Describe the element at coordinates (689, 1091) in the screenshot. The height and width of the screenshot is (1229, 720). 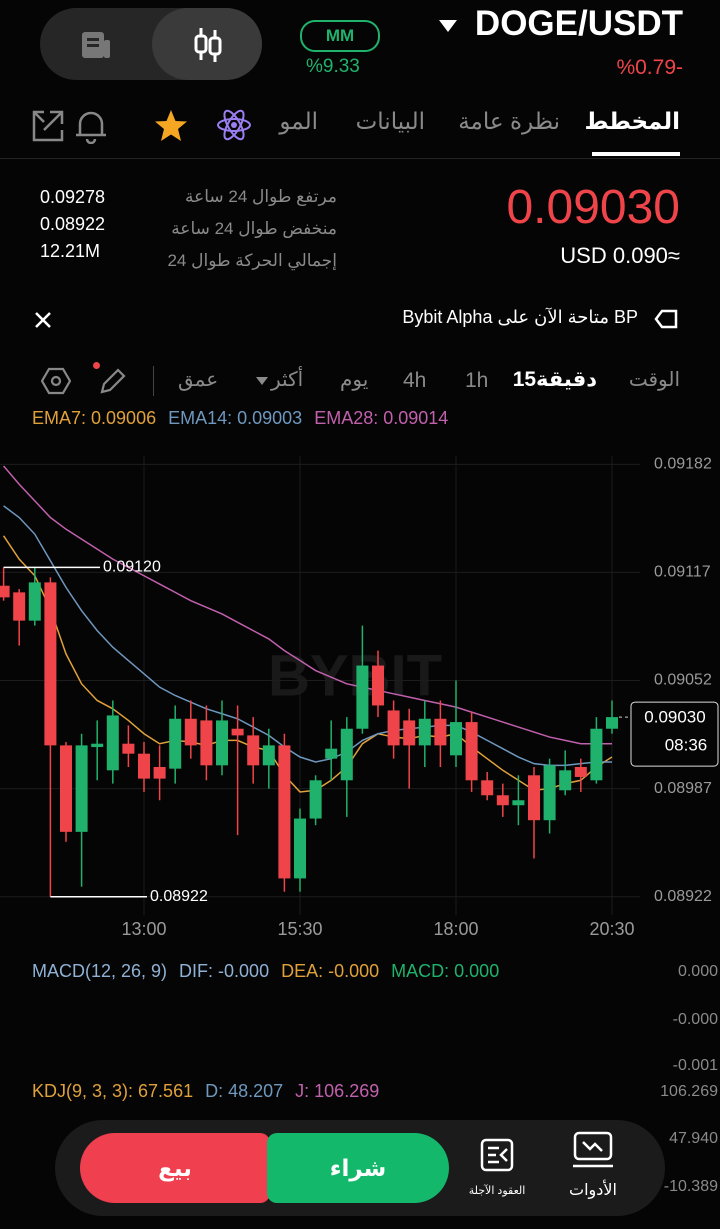
I see `axis-label: 106.269` at that location.